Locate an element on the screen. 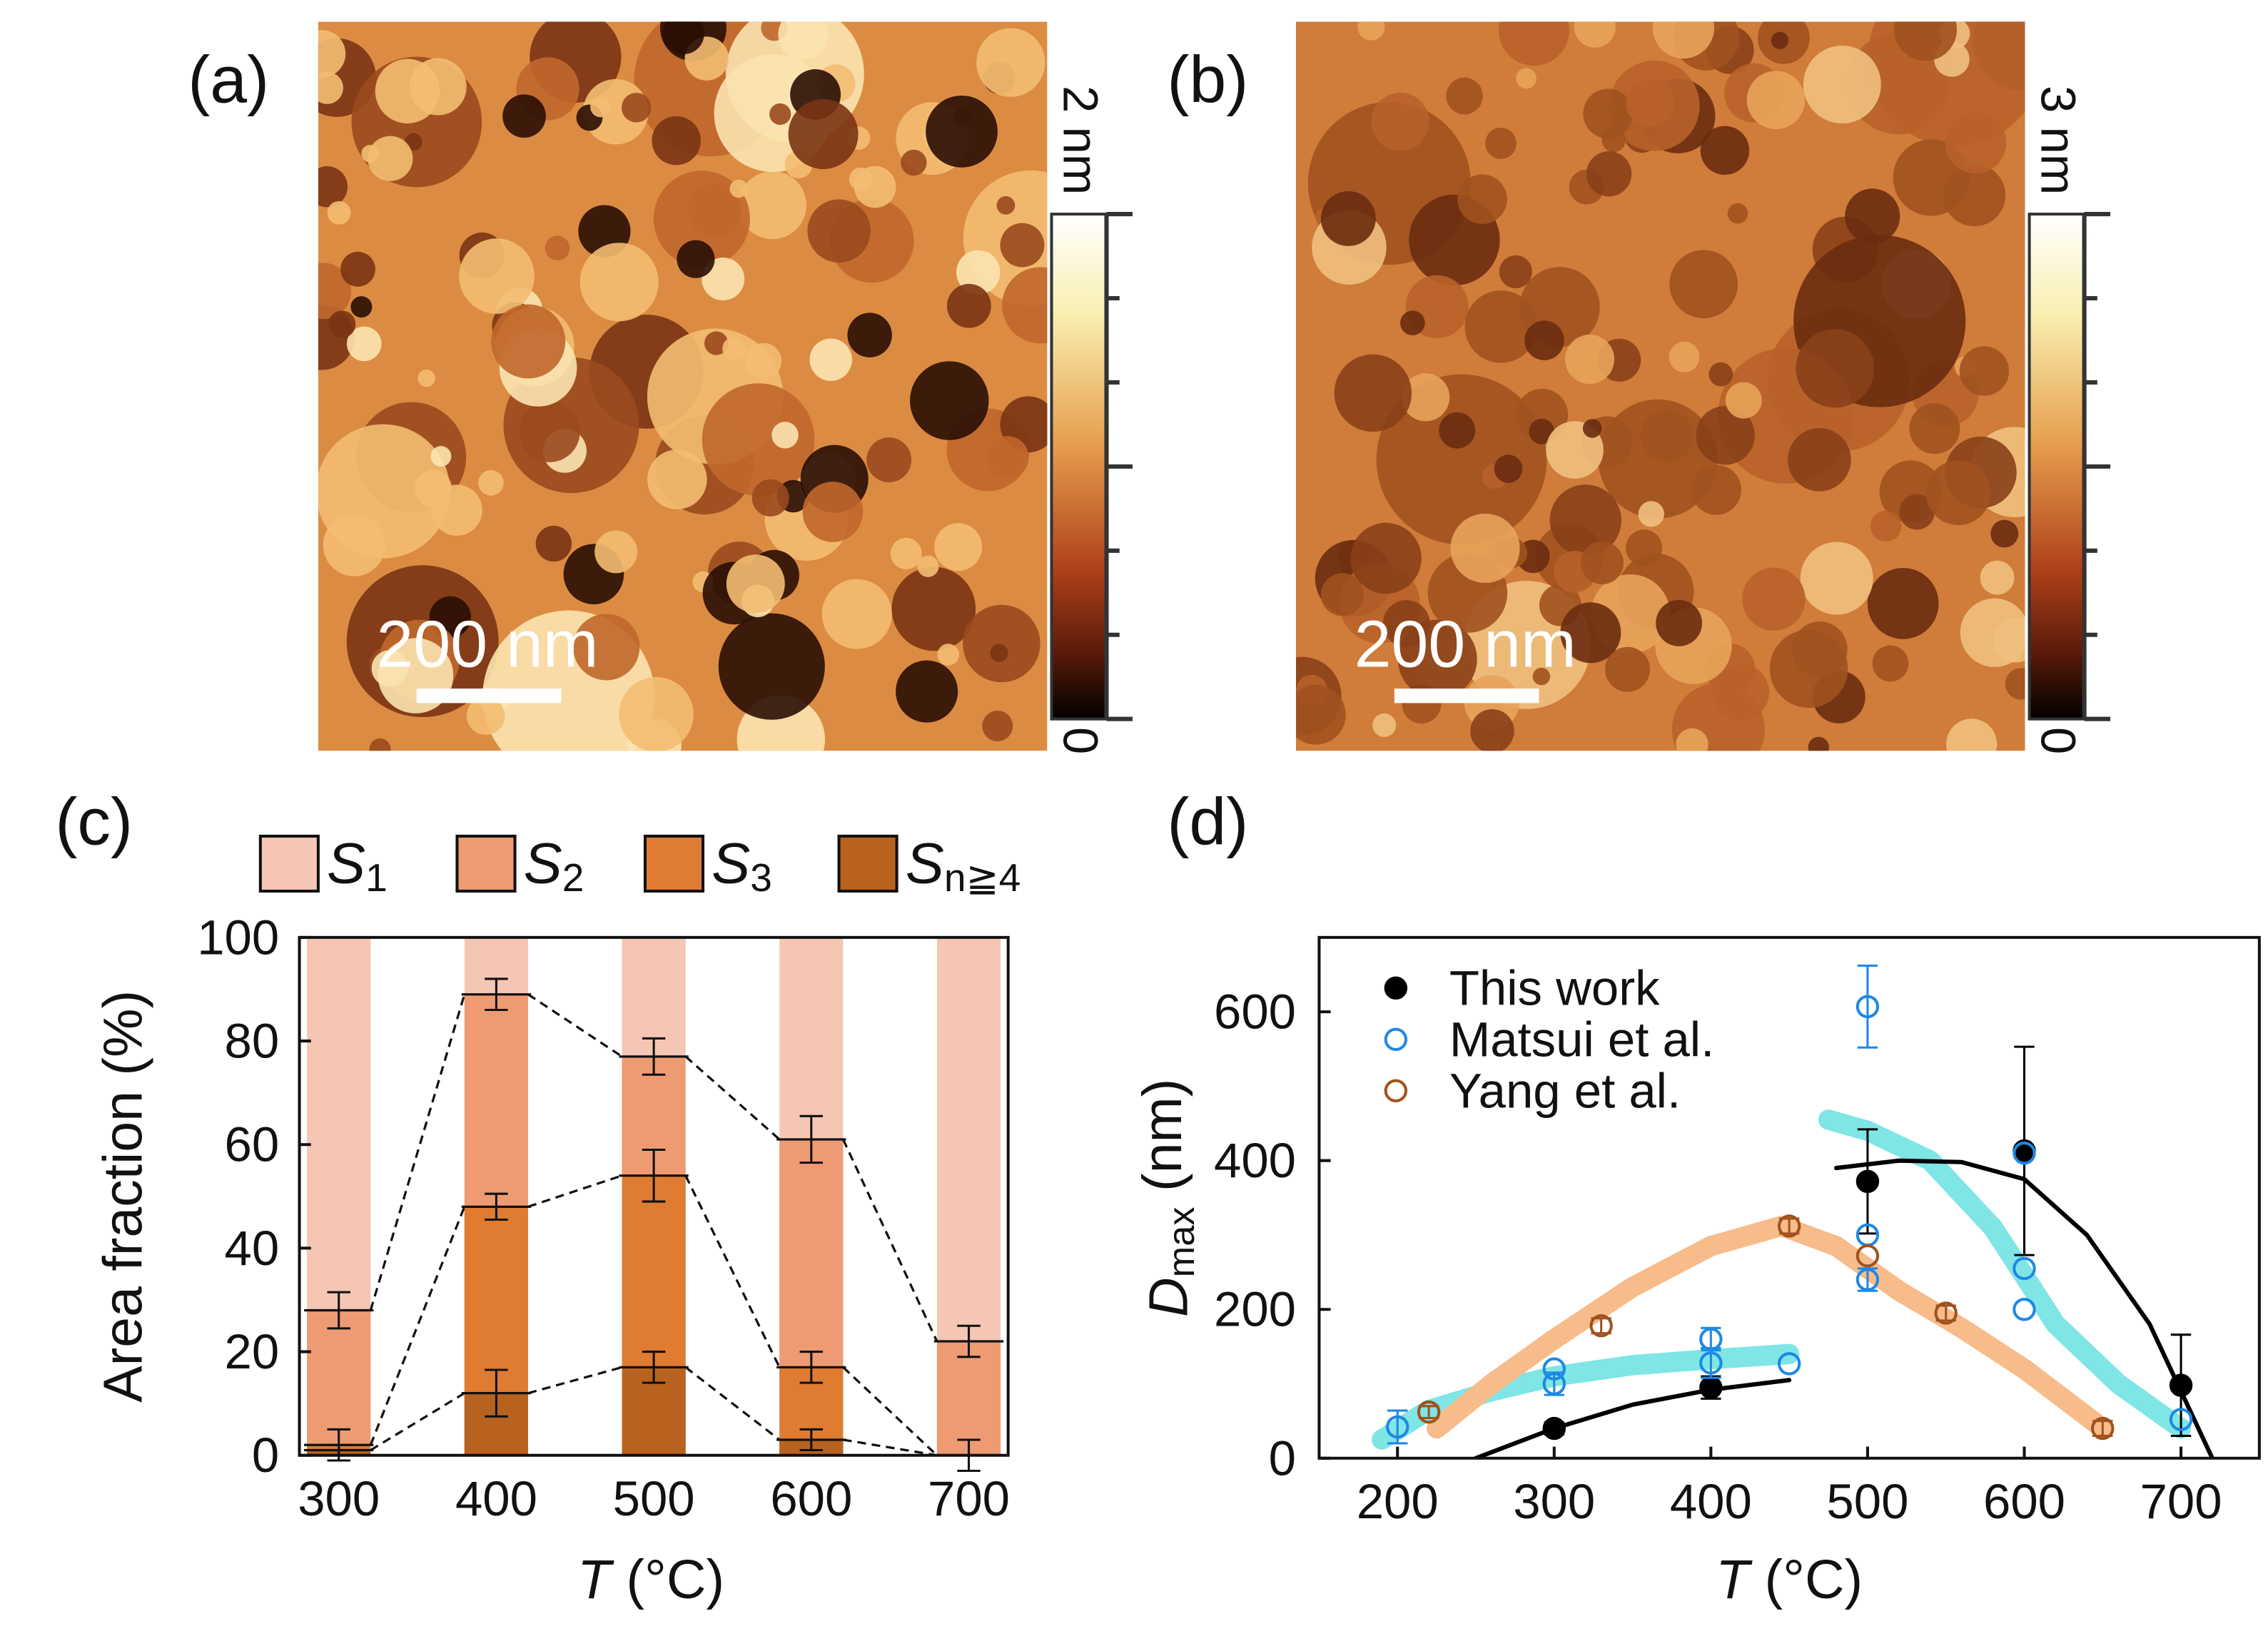 Image resolution: width=2268 pixels, height=1626 pixels. y-tick-label: 60 is located at coordinates (252, 1144).